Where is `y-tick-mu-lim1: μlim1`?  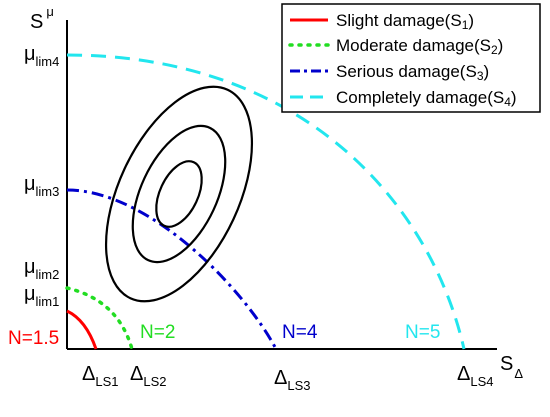 y-tick-mu-lim1: μlim1 is located at coordinates (41, 296).